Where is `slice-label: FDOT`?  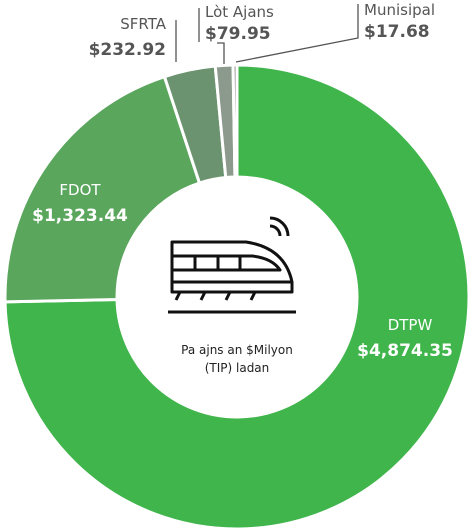 slice-label: FDOT is located at coordinates (80, 190).